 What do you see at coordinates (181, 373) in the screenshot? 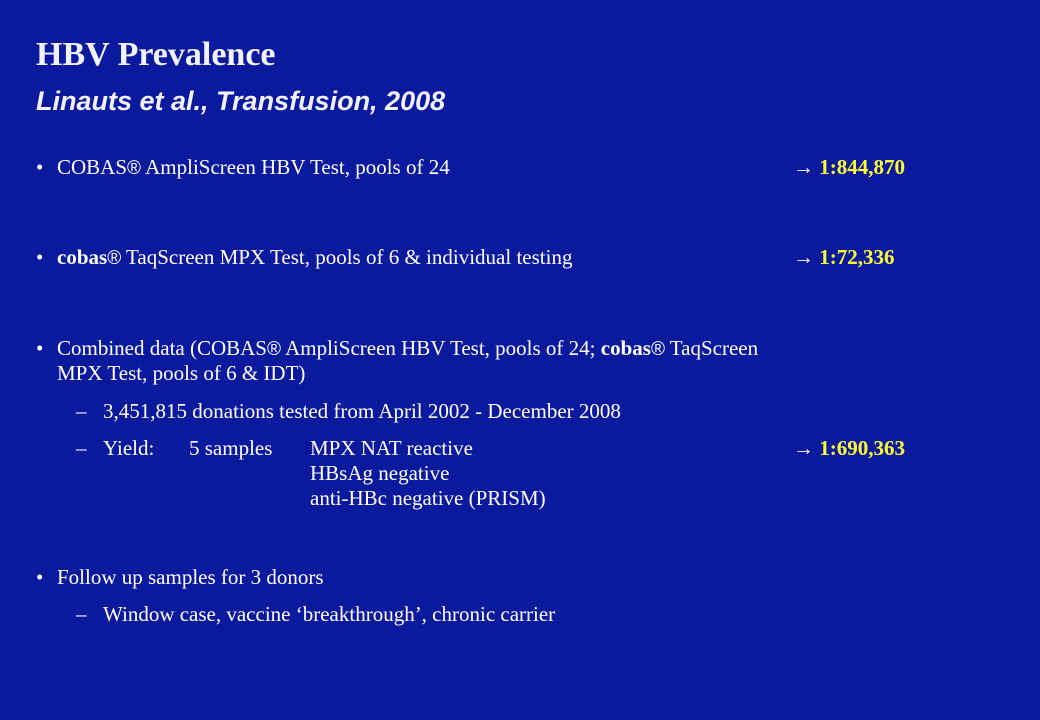
I see `bullet-3-line-2: MPX Test, pools of 6 & IDT)` at bounding box center [181, 373].